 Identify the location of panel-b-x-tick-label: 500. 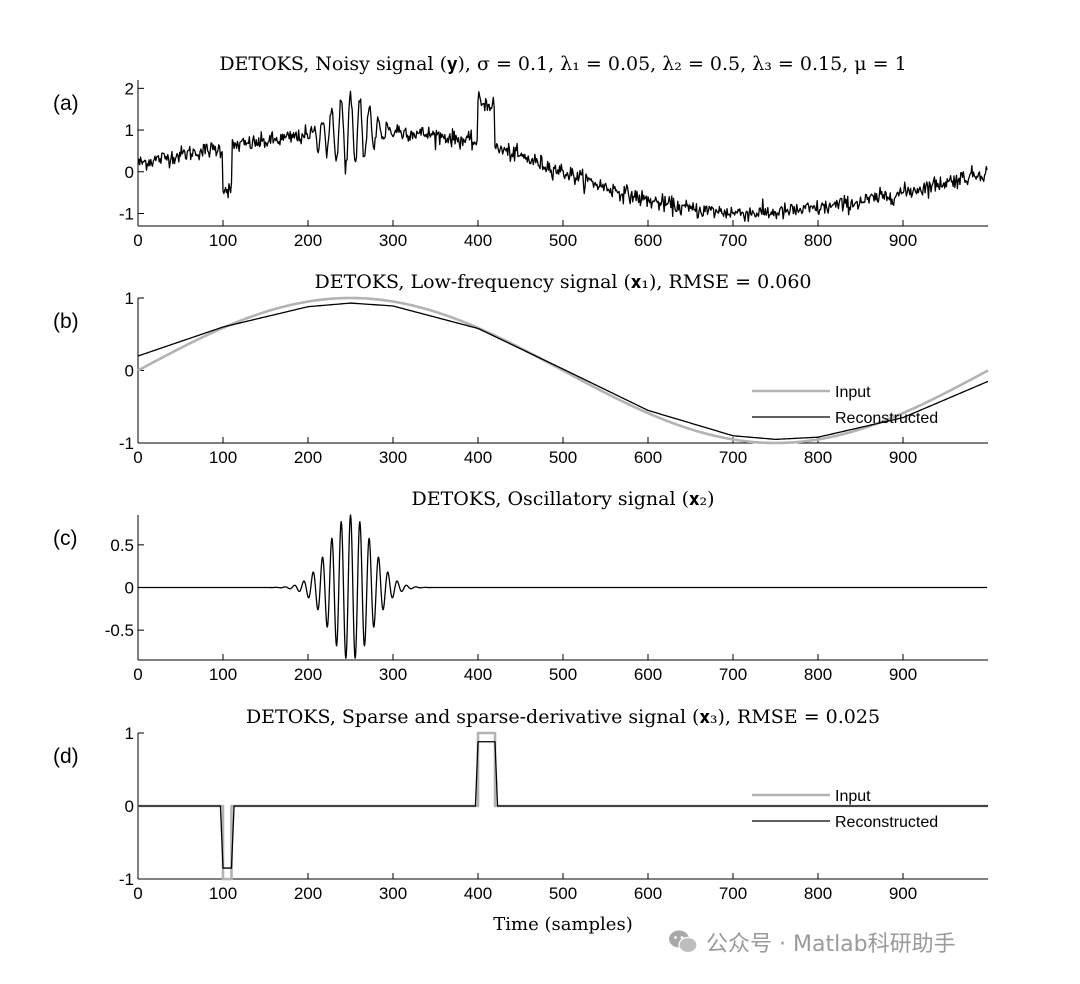
(563, 457).